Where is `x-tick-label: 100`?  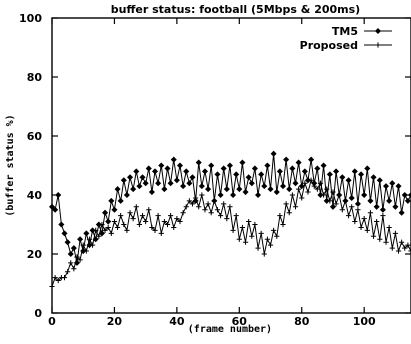 x-tick-label: 100 is located at coordinates (364, 321).